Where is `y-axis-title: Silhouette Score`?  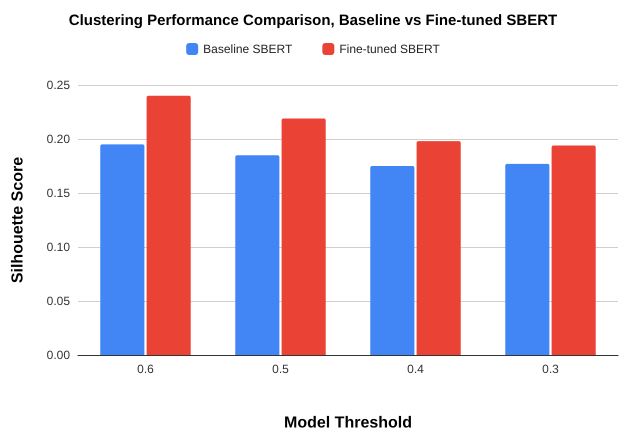
y-axis-title: Silhouette Score is located at coordinates (18, 220).